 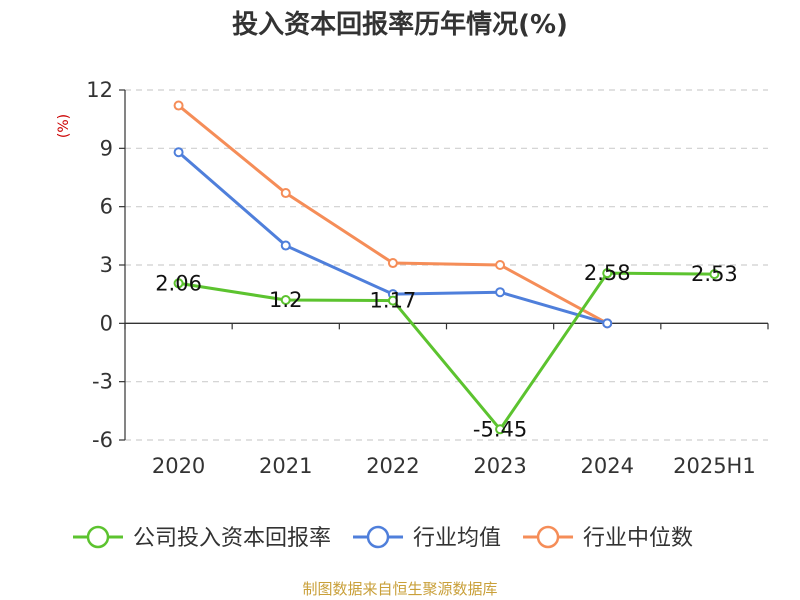 What do you see at coordinates (232, 538) in the screenshot?
I see `legend-label: 公司投入资本回报率` at bounding box center [232, 538].